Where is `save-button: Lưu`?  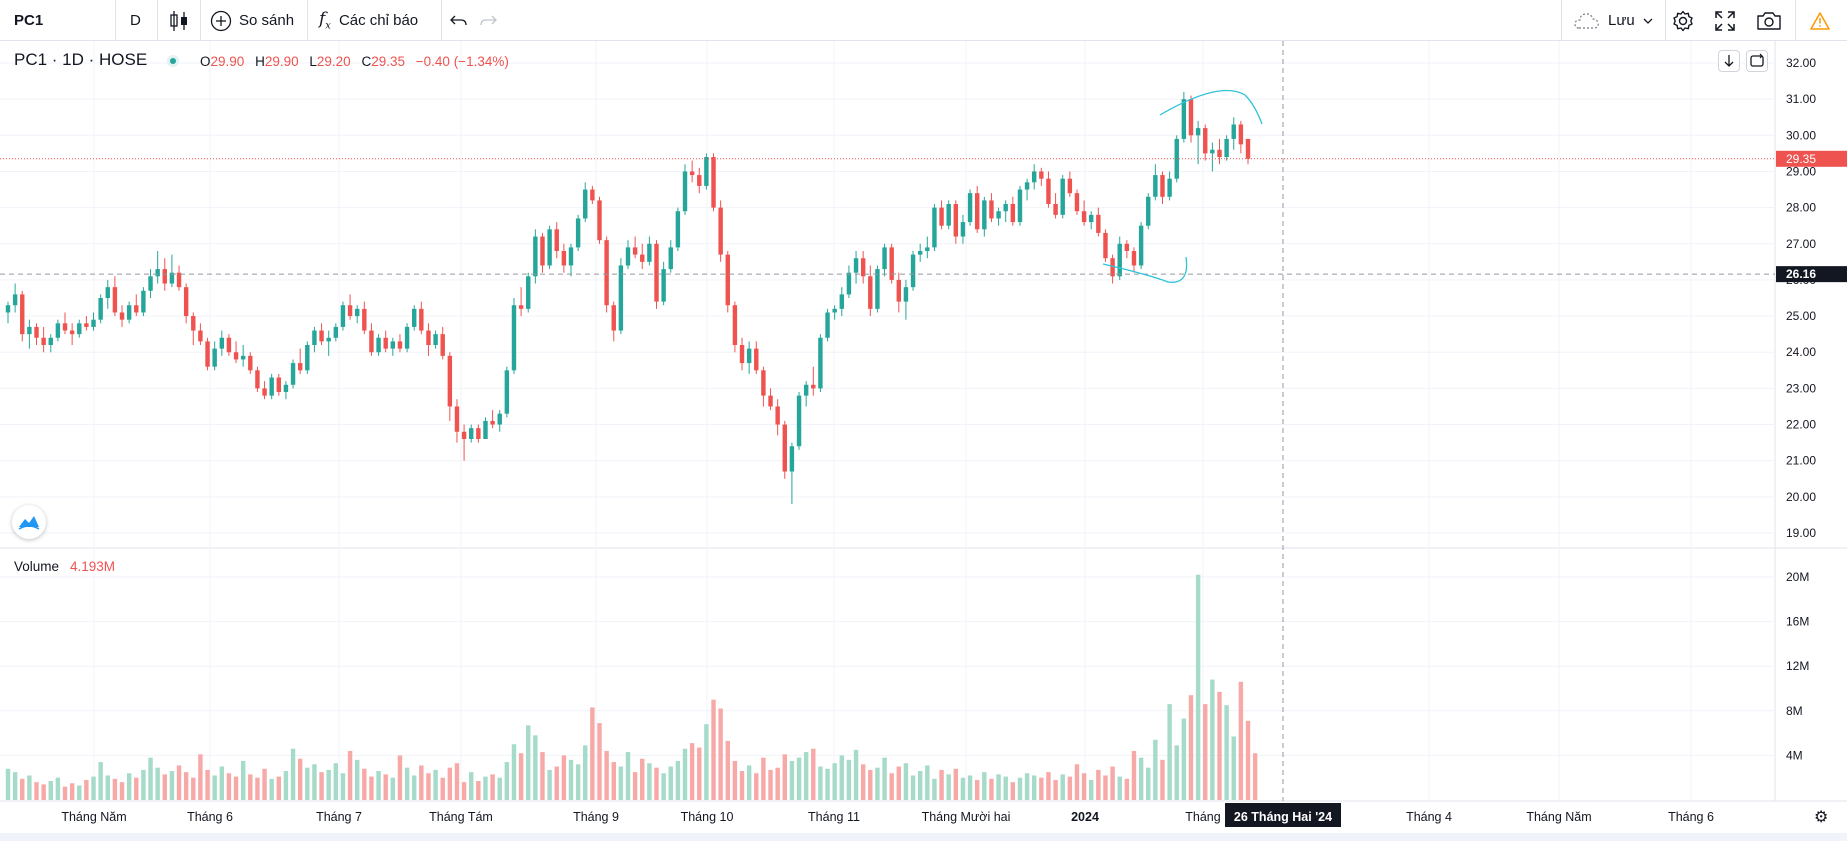 save-button: Lưu is located at coordinates (1612, 20).